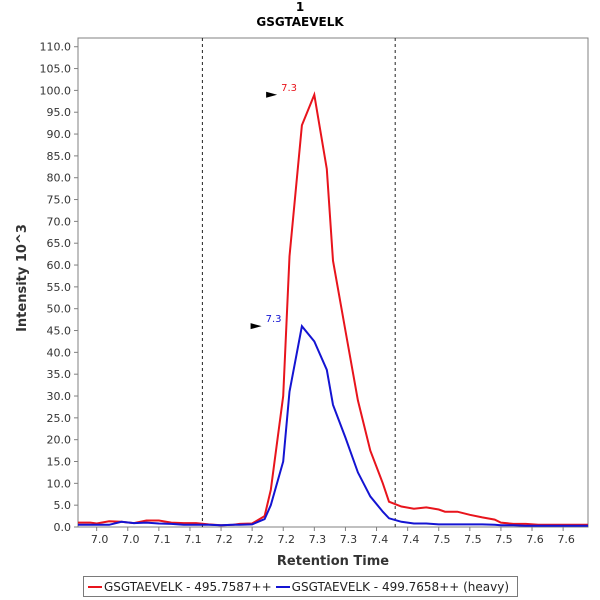 This screenshot has width=600, height=600. I want to click on y-tick-label: 45.0, so click(59, 331).